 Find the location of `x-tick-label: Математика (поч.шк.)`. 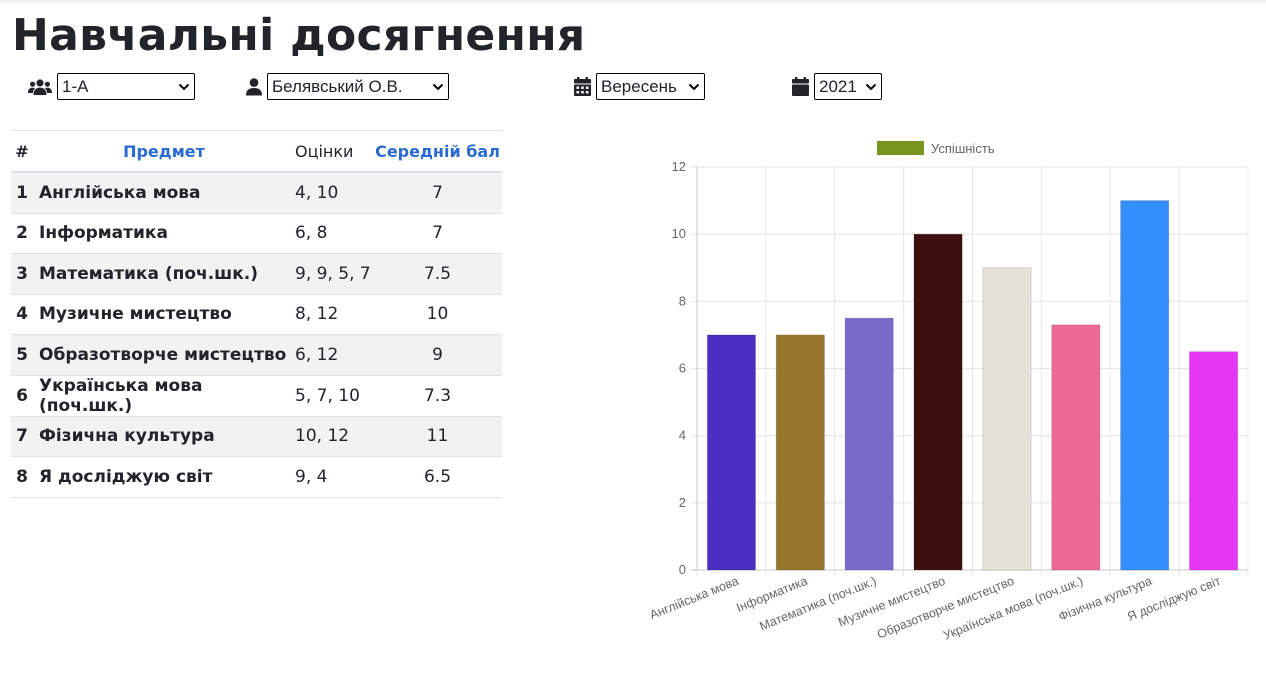

x-tick-label: Математика (поч.шк.) is located at coordinates (818, 604).